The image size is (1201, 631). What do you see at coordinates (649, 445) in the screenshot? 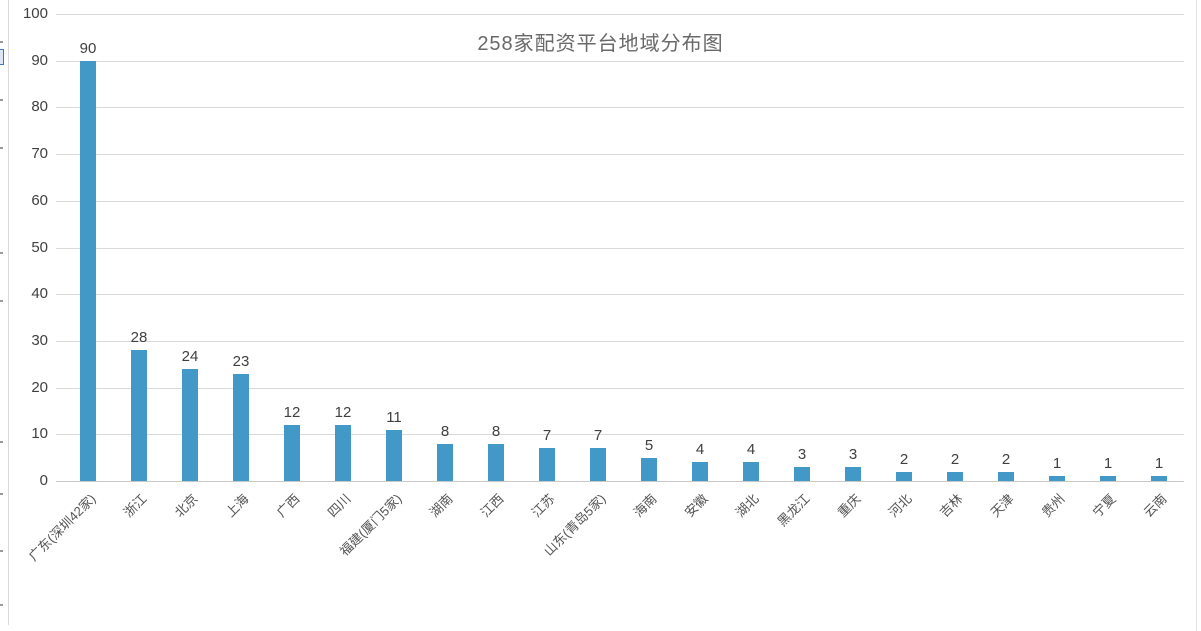
I see `bar-value-label: 5` at bounding box center [649, 445].